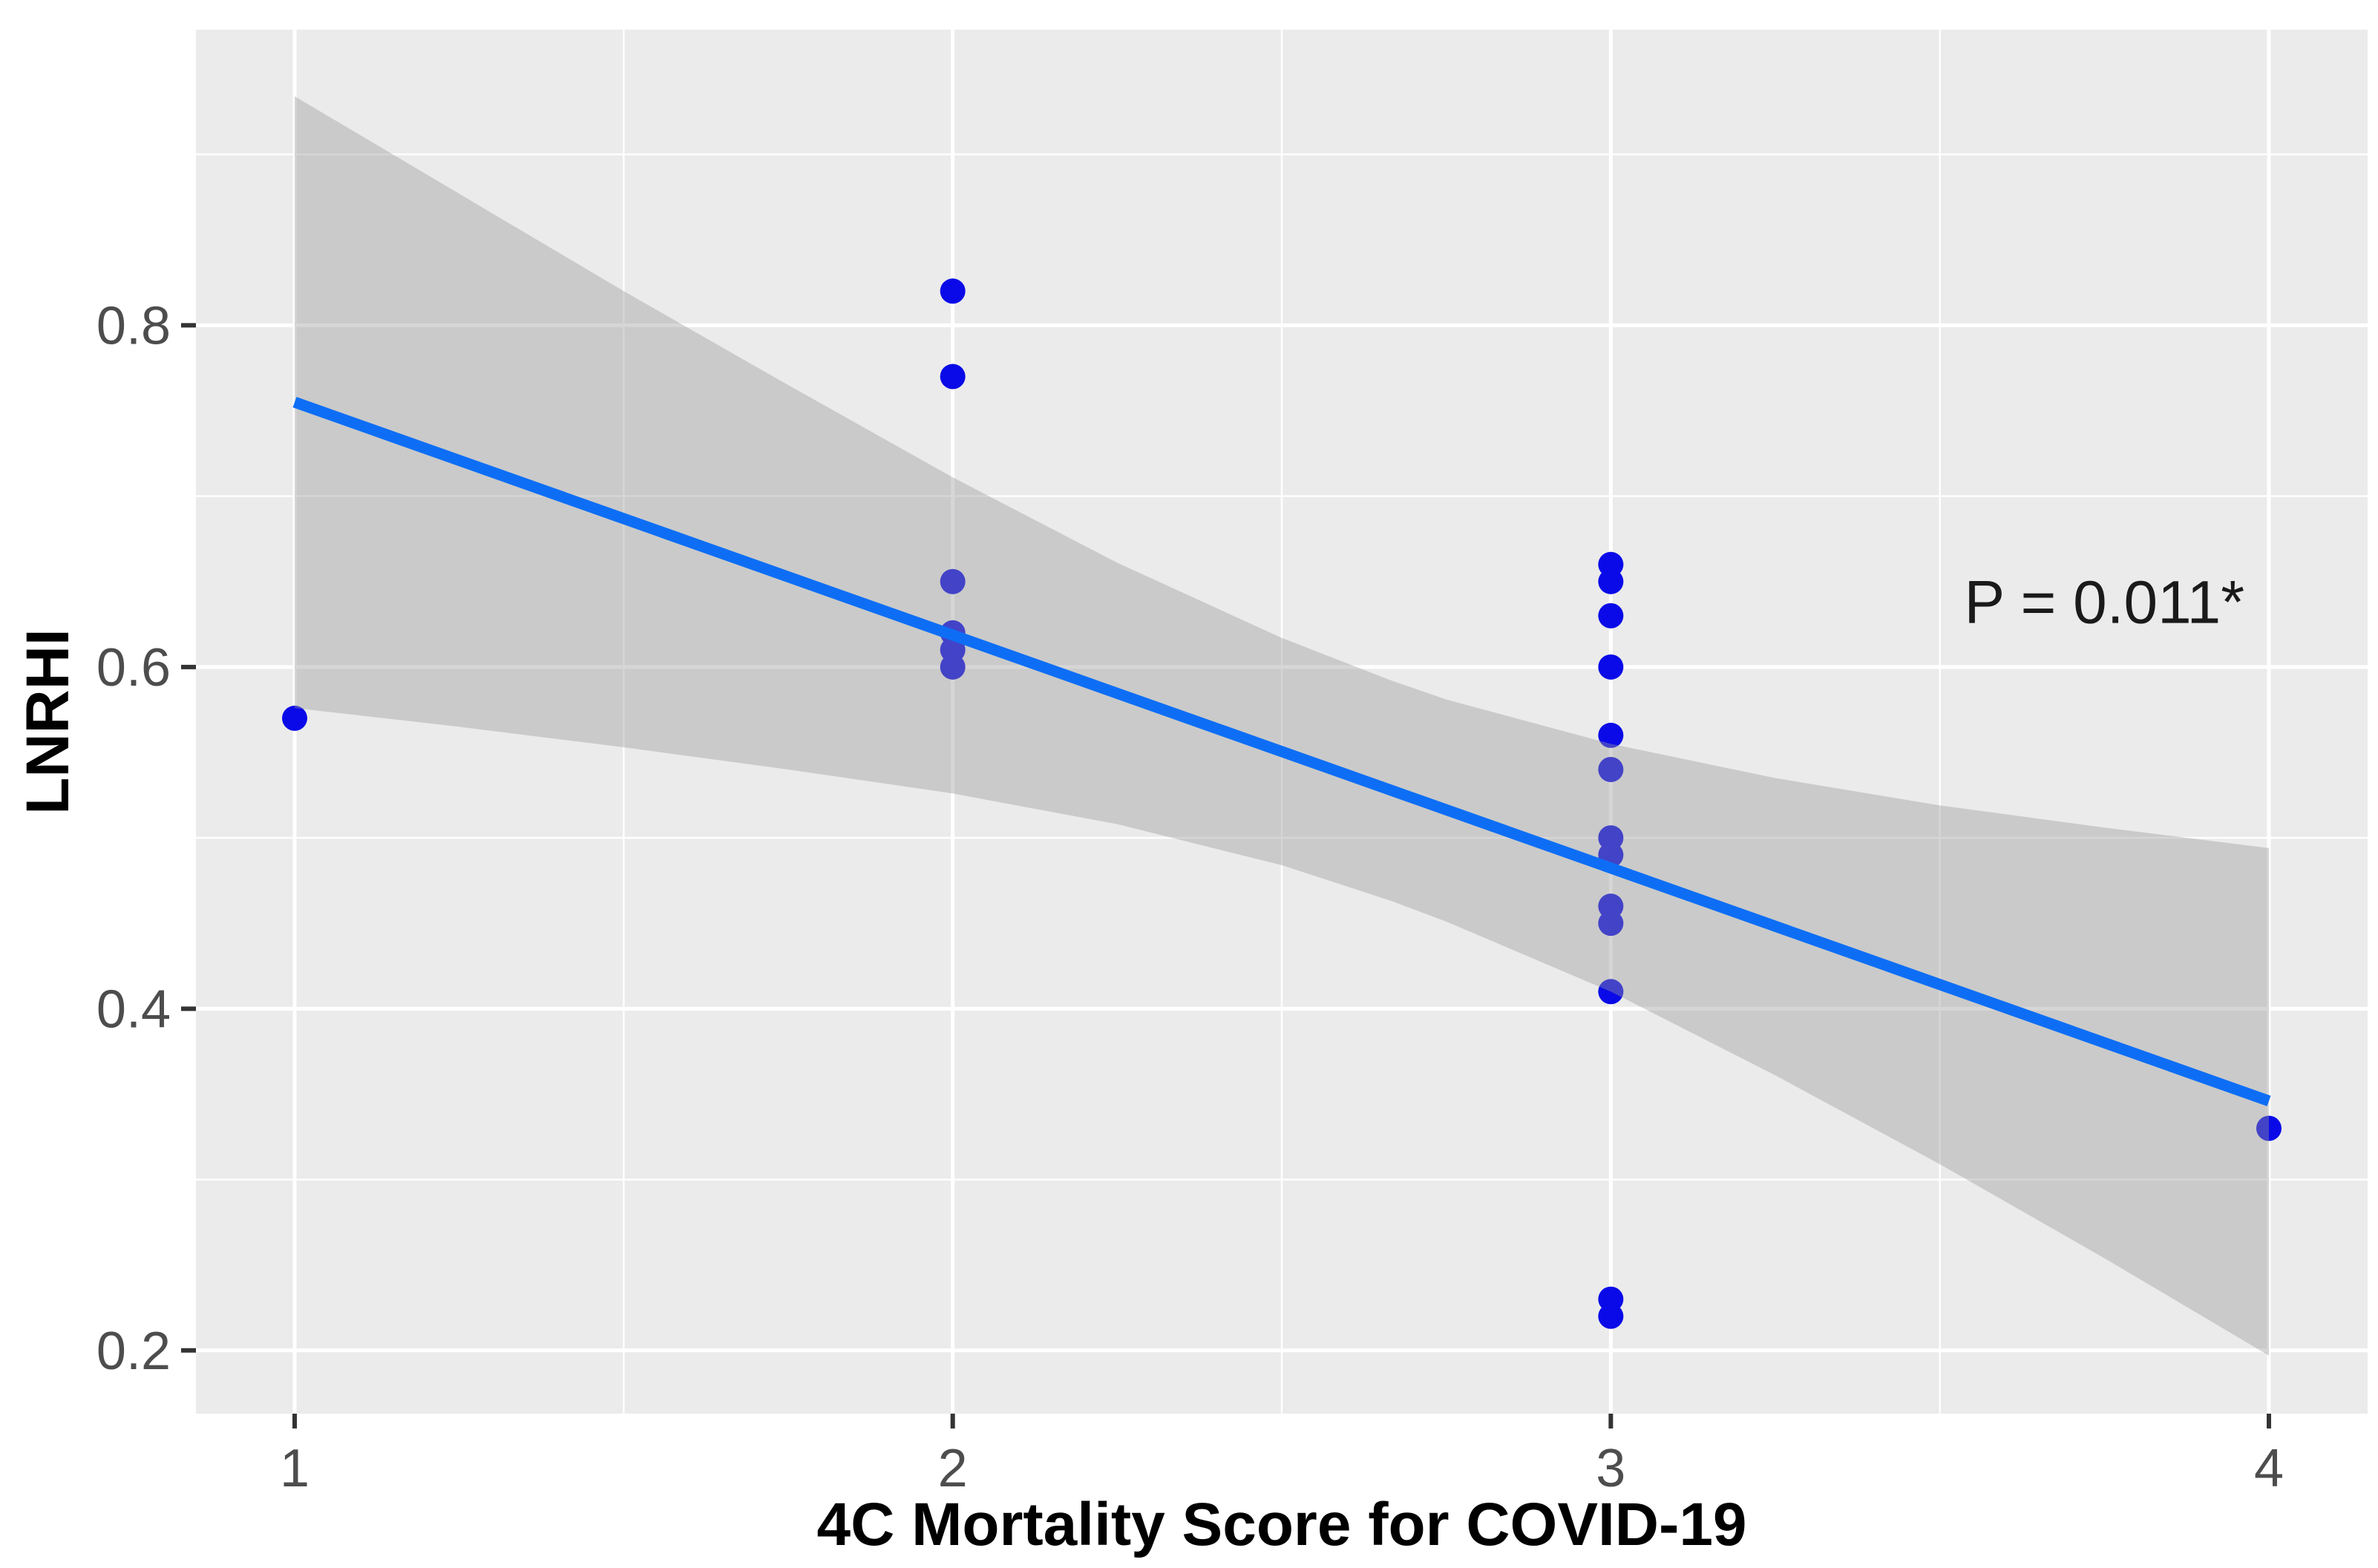  I want to click on y-tick-label: 0.8, so click(133, 325).